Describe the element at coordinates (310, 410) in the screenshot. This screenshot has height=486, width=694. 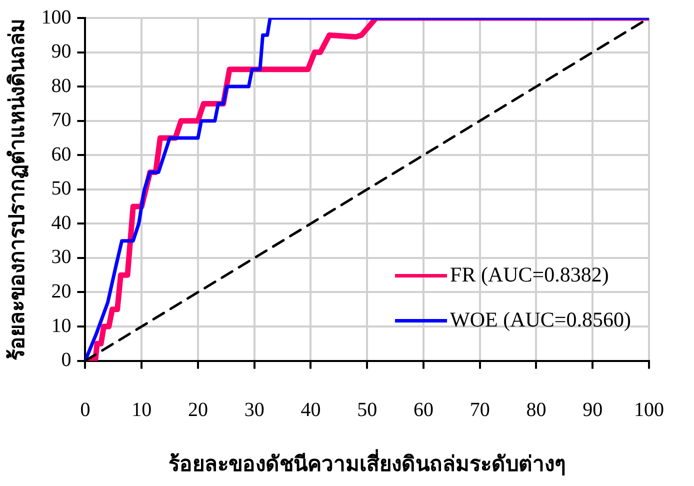
I see `x-tick-label: 40` at that location.